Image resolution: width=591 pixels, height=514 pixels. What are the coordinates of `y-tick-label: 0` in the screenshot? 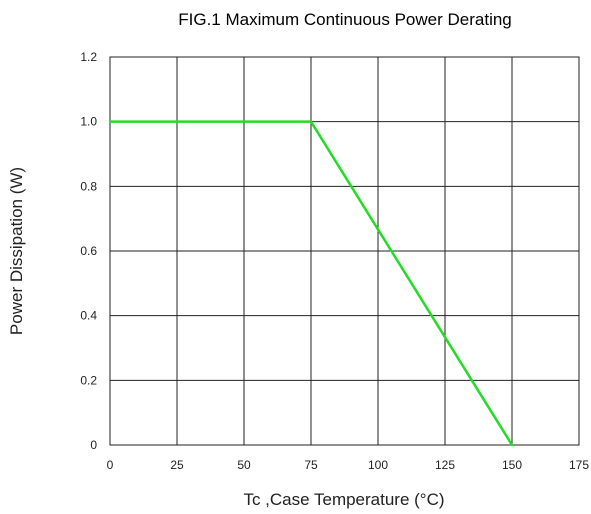 It's located at (93, 445).